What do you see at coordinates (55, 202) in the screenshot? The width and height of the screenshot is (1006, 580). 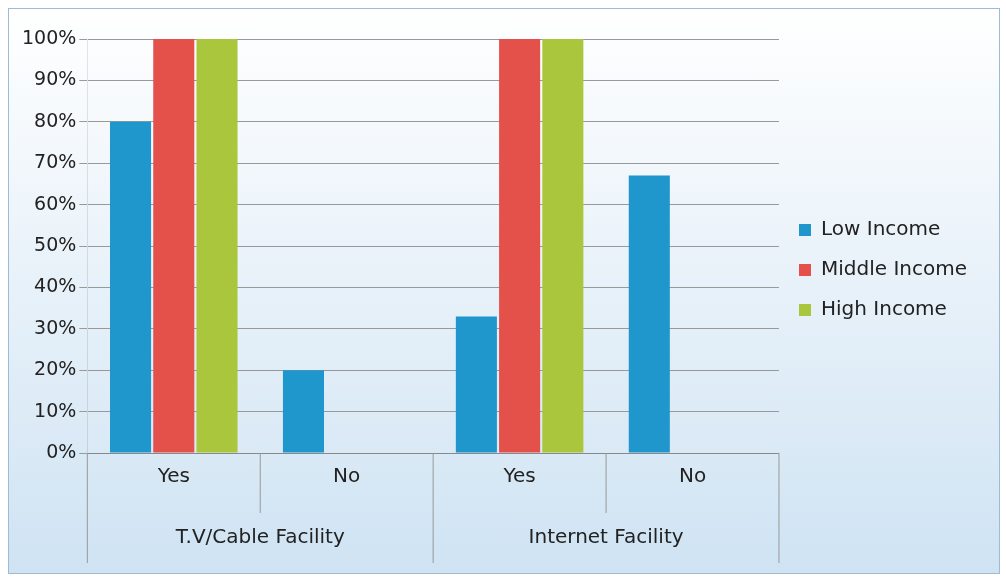 I see `y-tick-label: 60%` at bounding box center [55, 202].